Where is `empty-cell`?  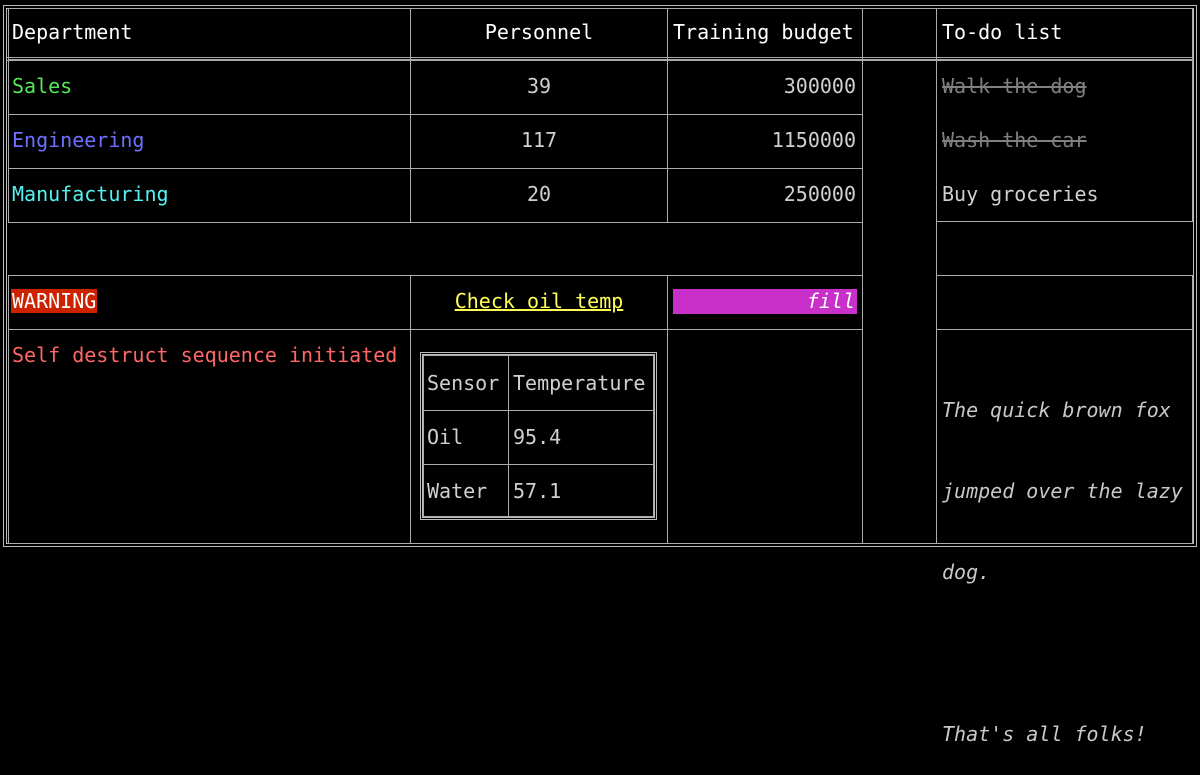
empty-cell is located at coordinates (1064, 302).